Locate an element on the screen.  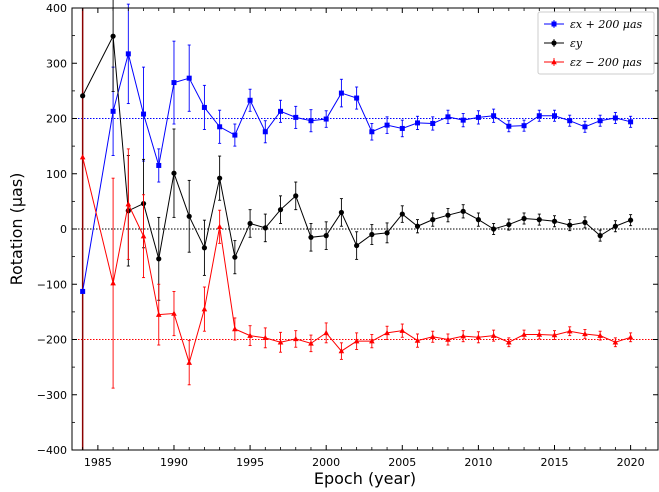
y-axis-title: Rotation (μas) is located at coordinates (16, 229).